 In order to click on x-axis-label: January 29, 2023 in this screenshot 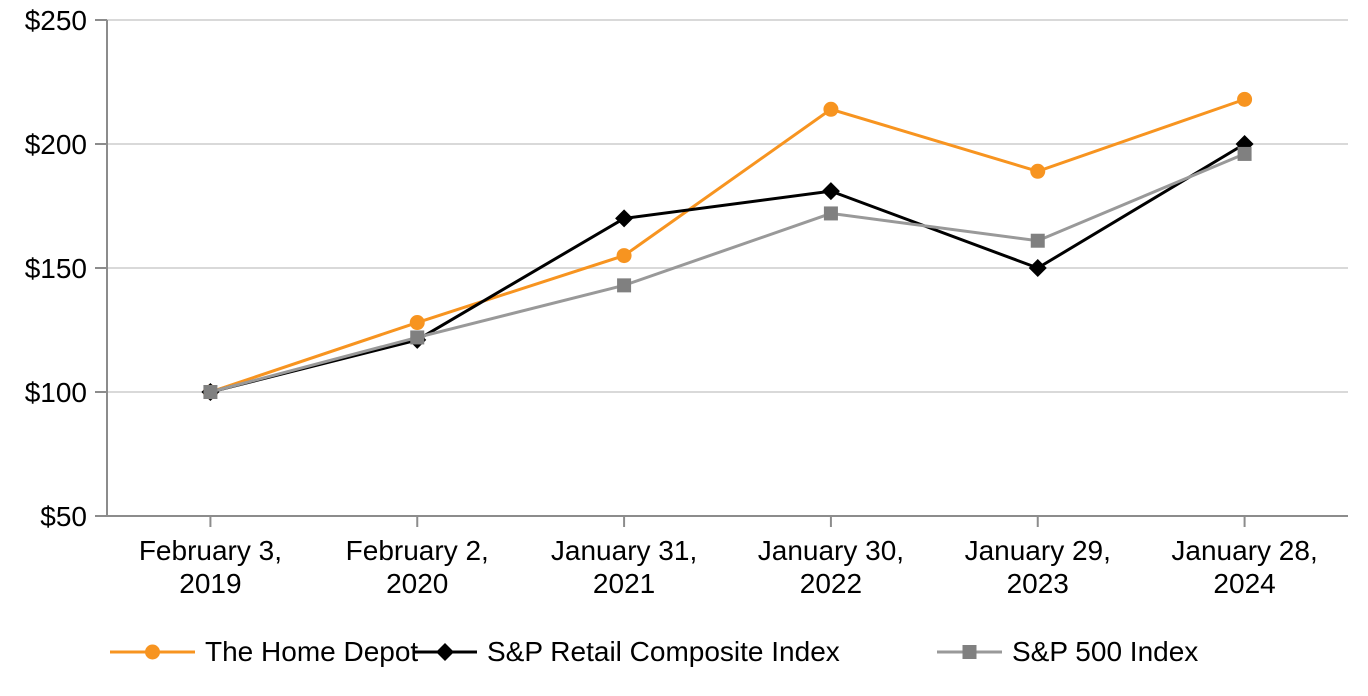, I will do `click(1038, 567)`.